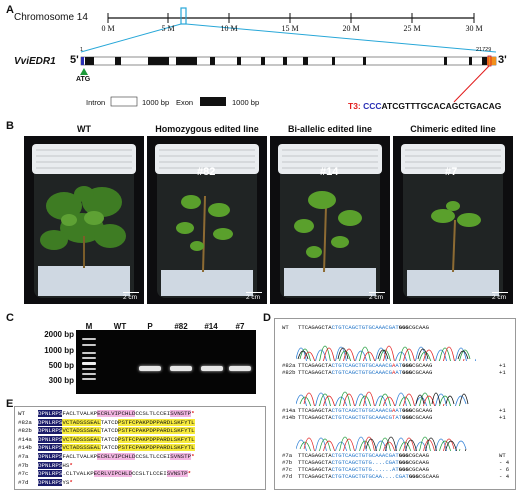 Image resolution: width=520 pixels, height=492 pixels. Describe the element at coordinates (59, 334) in the screenshot. I see `ladder-label: 2000 bp` at that location.